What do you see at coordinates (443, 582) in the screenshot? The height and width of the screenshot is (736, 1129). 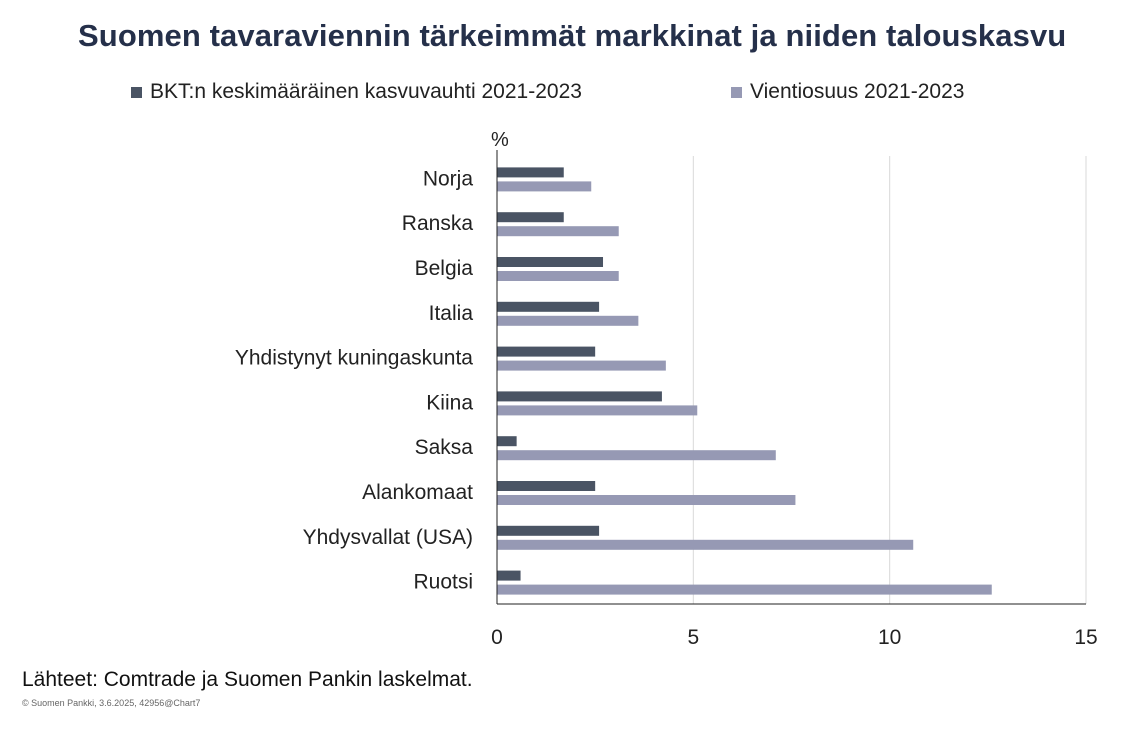 I see `category-label-9: Ruotsi` at bounding box center [443, 582].